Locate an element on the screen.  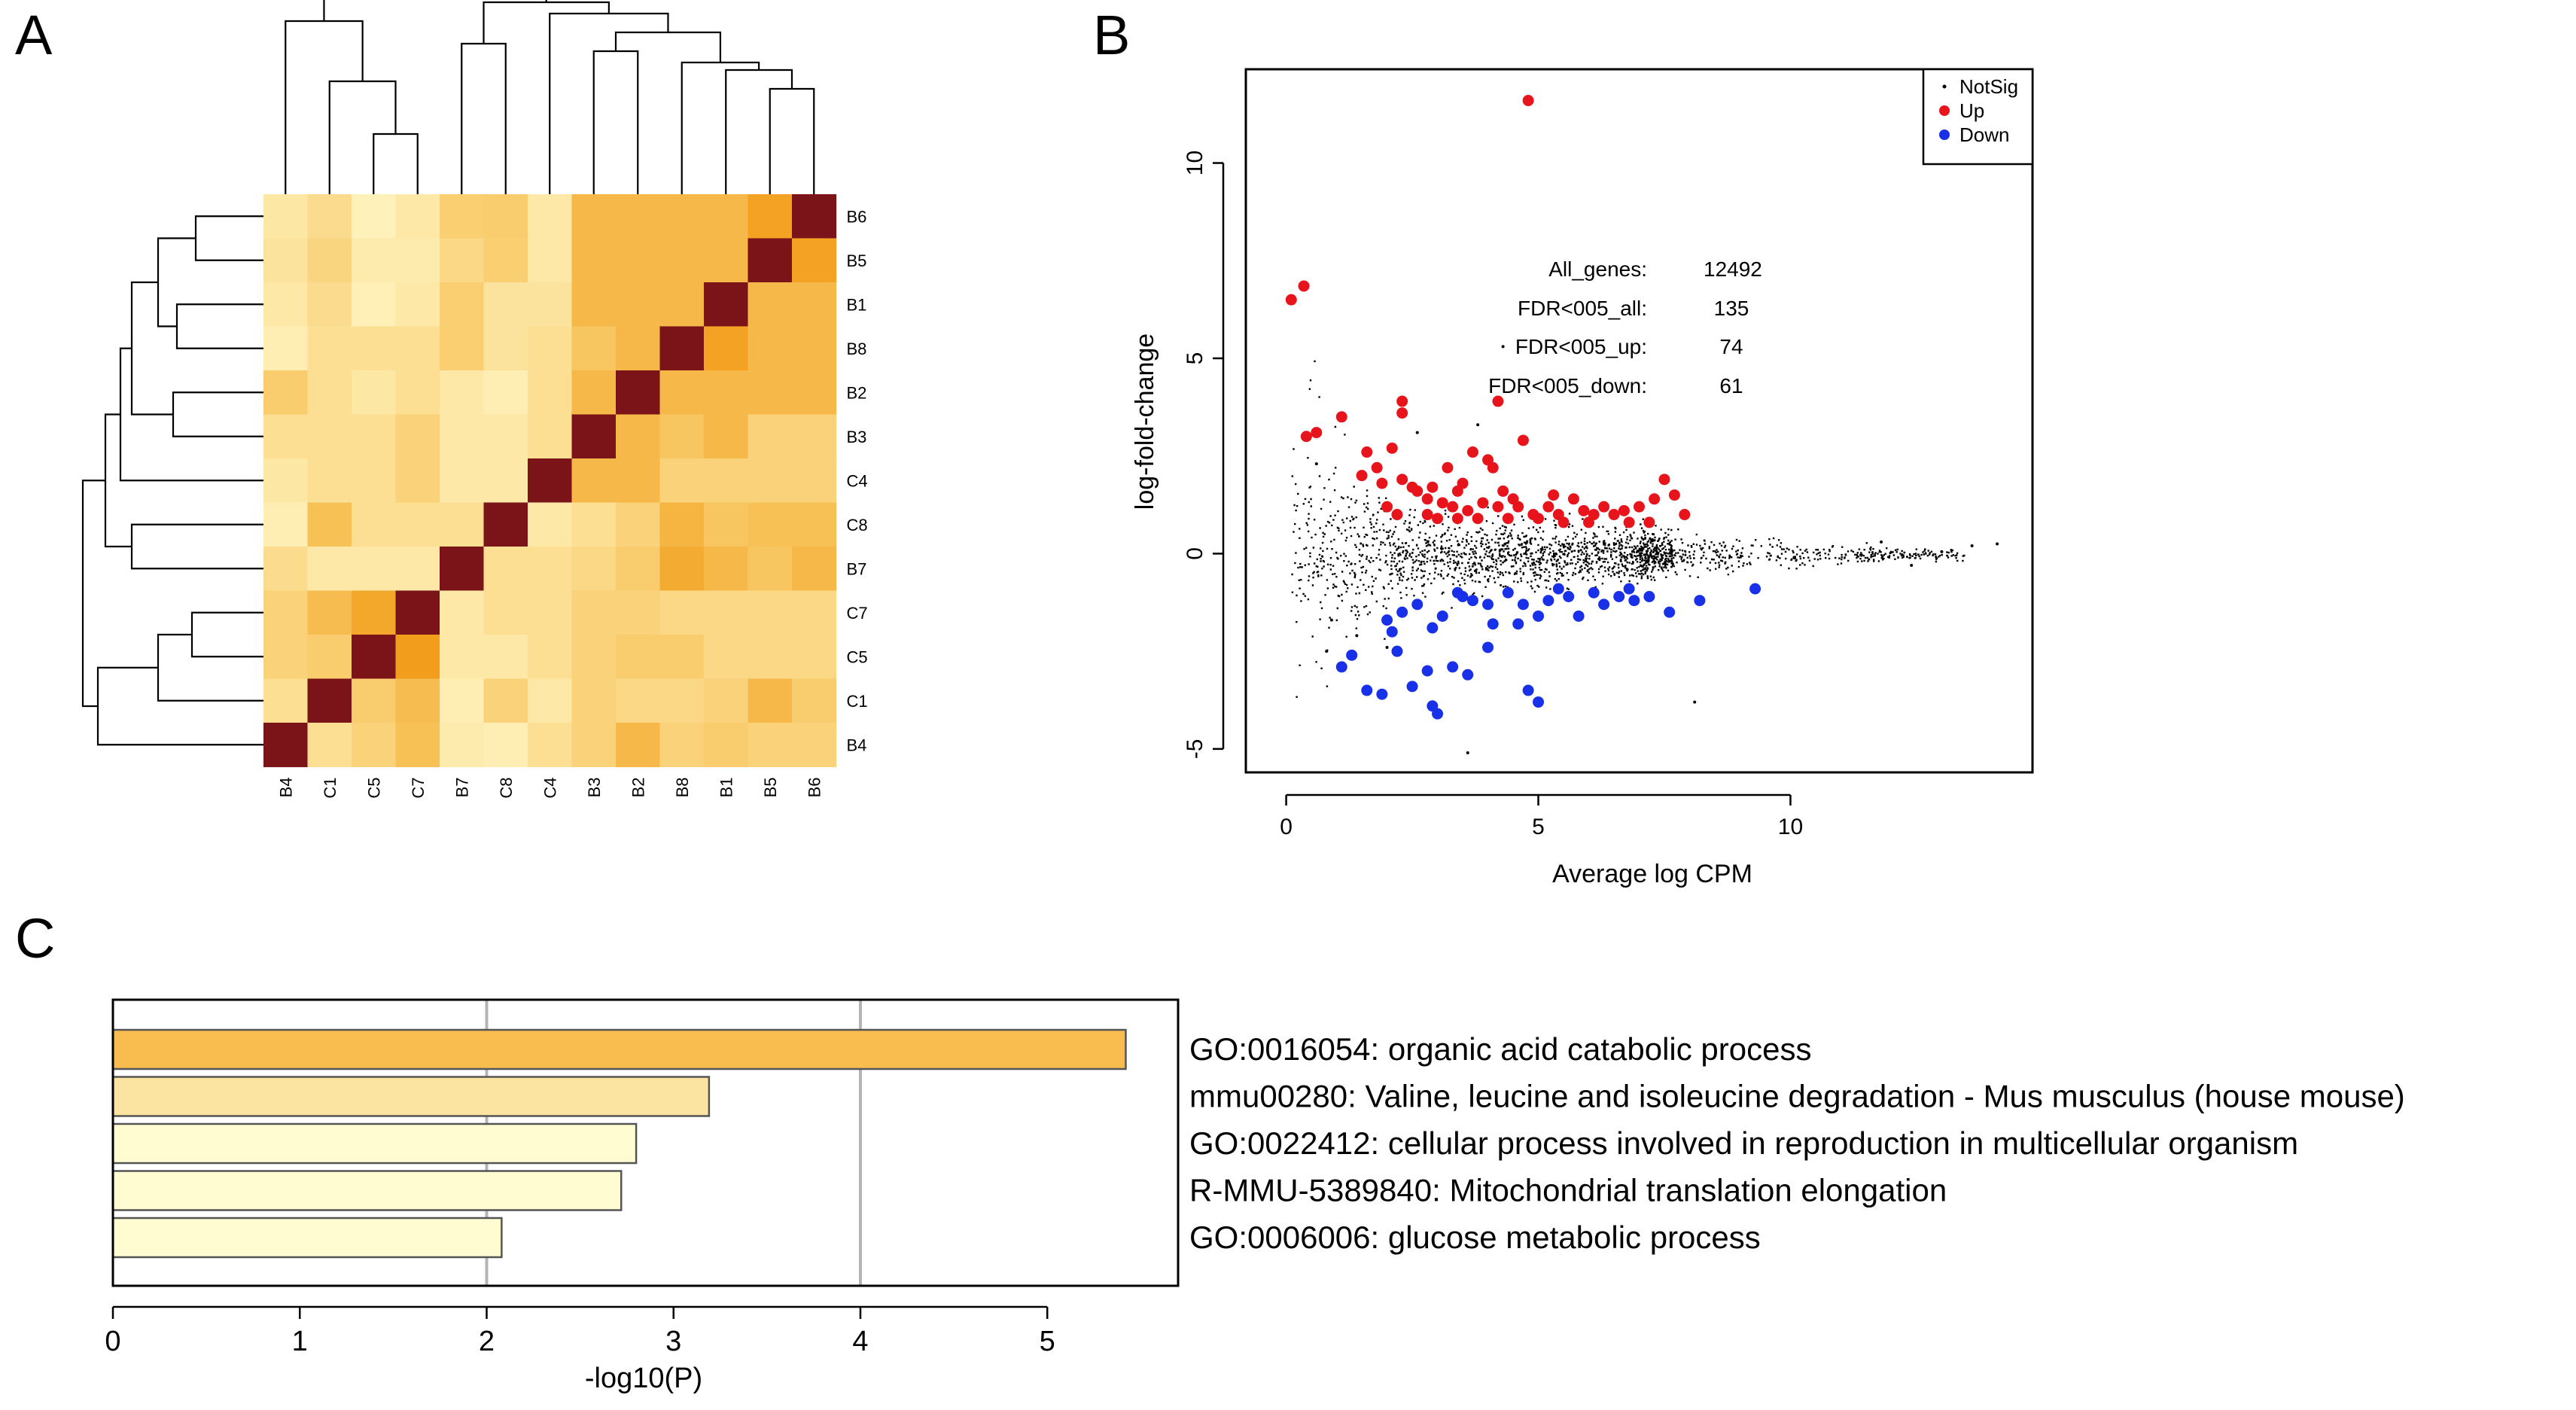
heatmap-row-label: B1 is located at coordinates (857, 305).